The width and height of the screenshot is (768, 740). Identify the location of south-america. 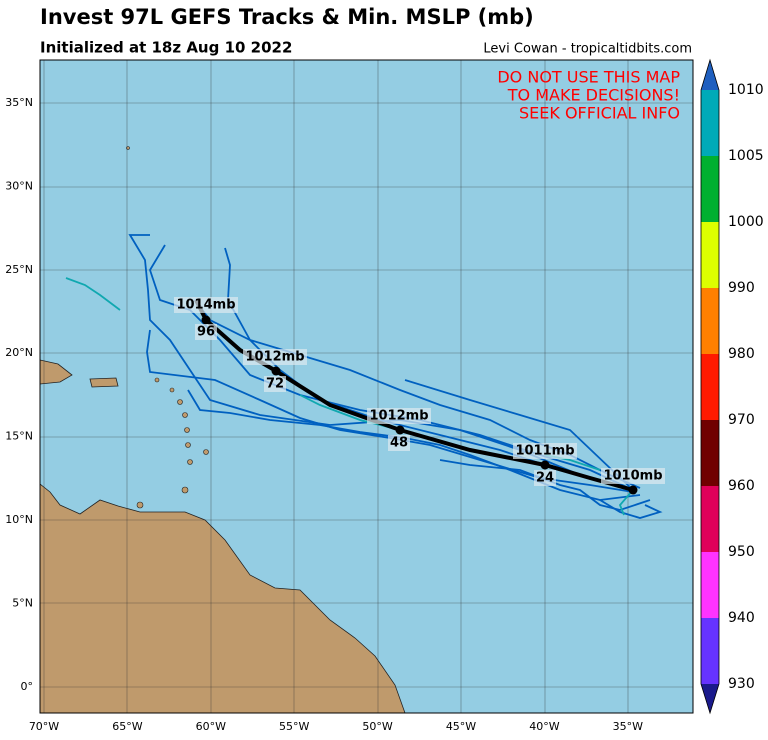
(223, 598).